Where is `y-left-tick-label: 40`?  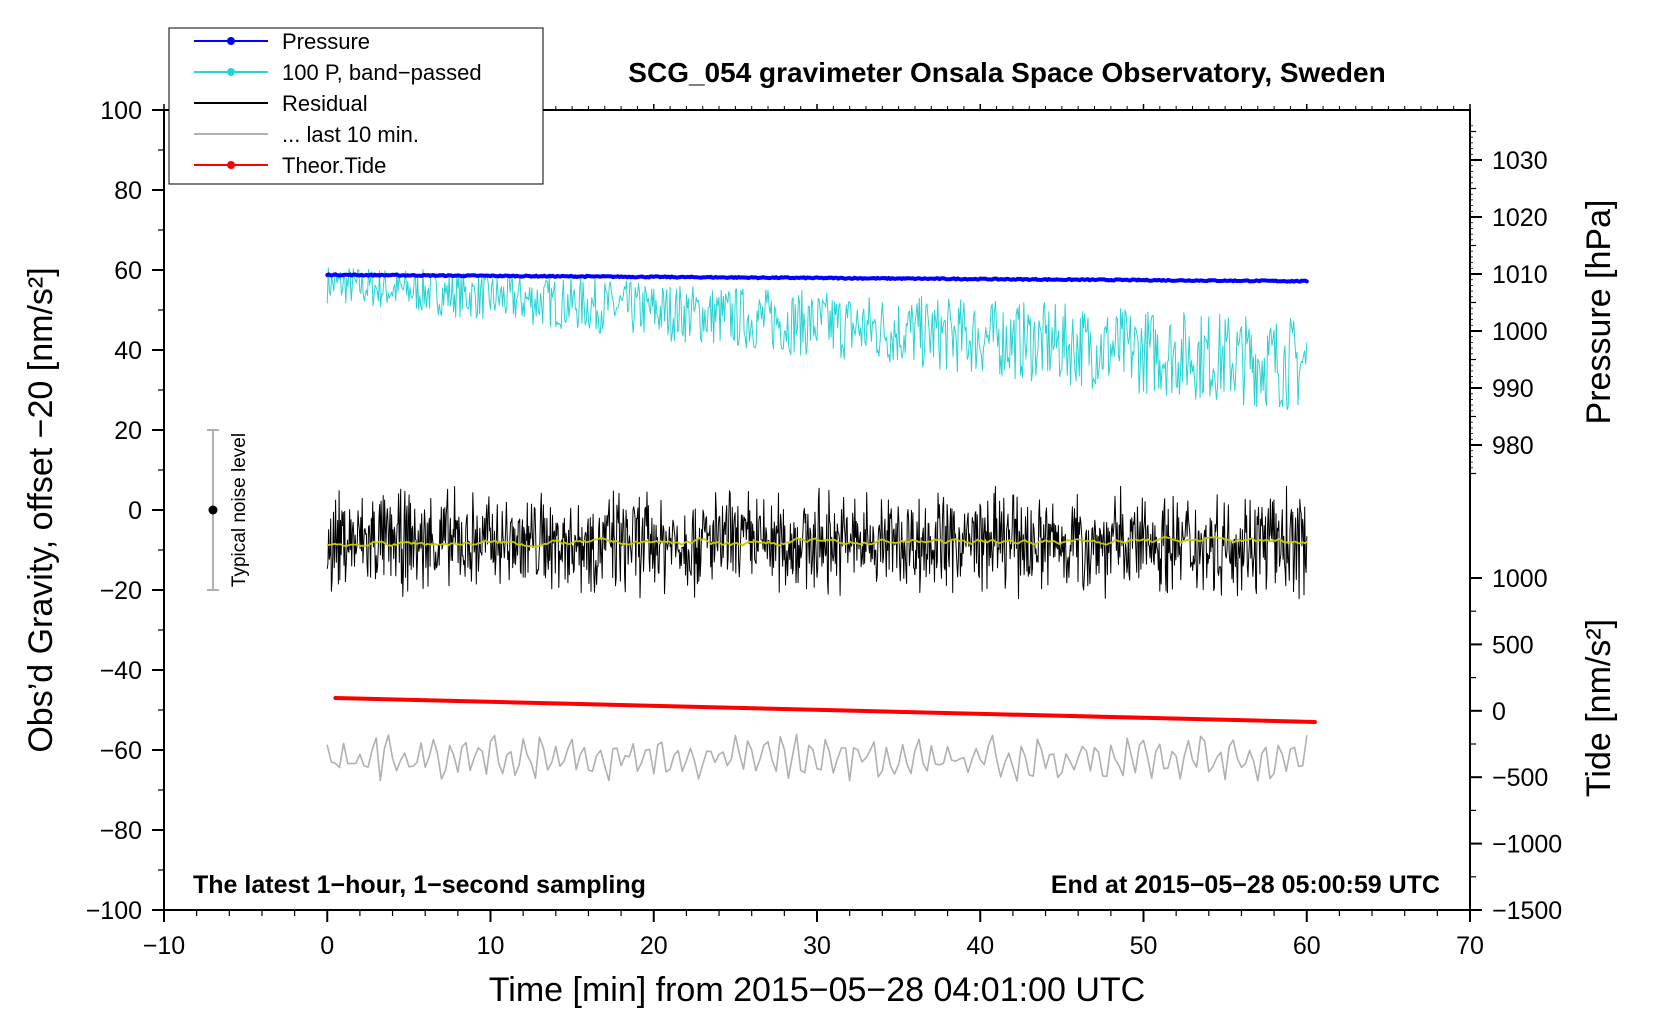 y-left-tick-label: 40 is located at coordinates (128, 351).